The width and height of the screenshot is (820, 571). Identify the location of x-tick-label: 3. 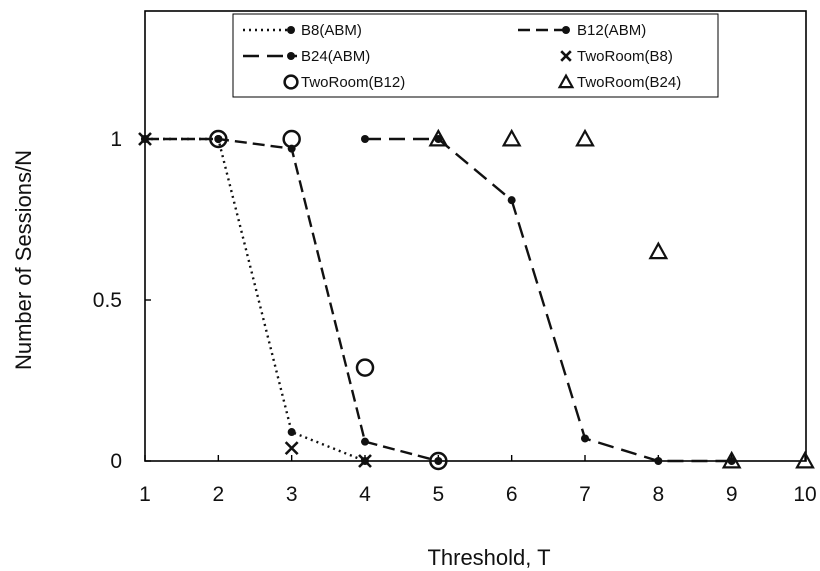
(292, 494).